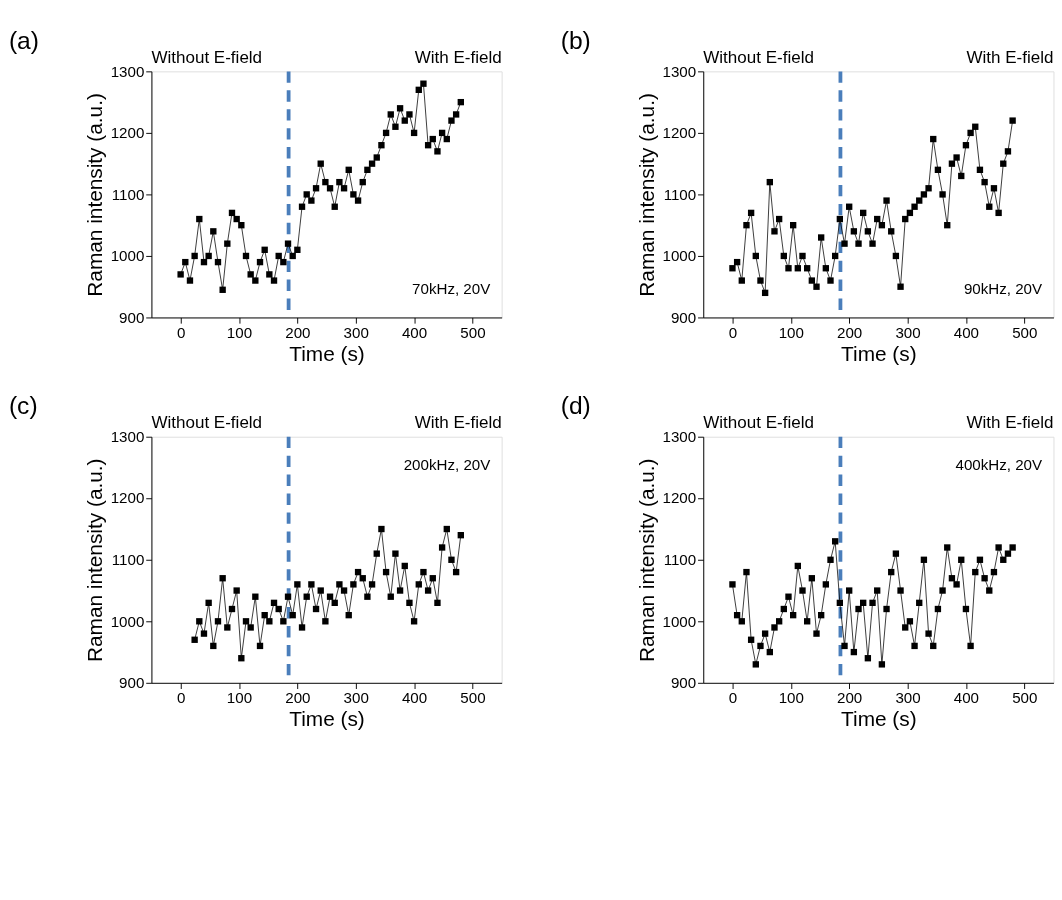  What do you see at coordinates (23, 40) in the screenshot?
I see `chart-title: (a)` at bounding box center [23, 40].